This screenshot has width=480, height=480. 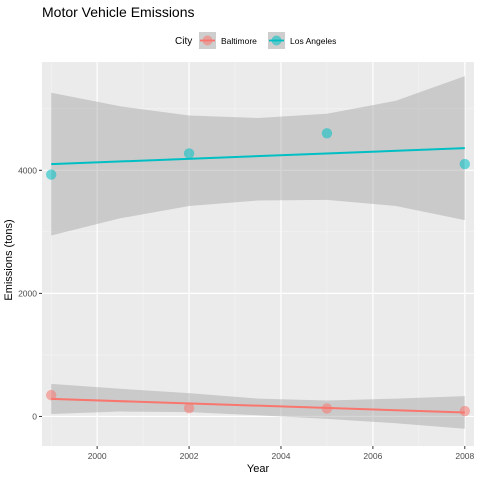 I want to click on chart-title: Motor Vehicle Emissions, so click(x=118, y=12).